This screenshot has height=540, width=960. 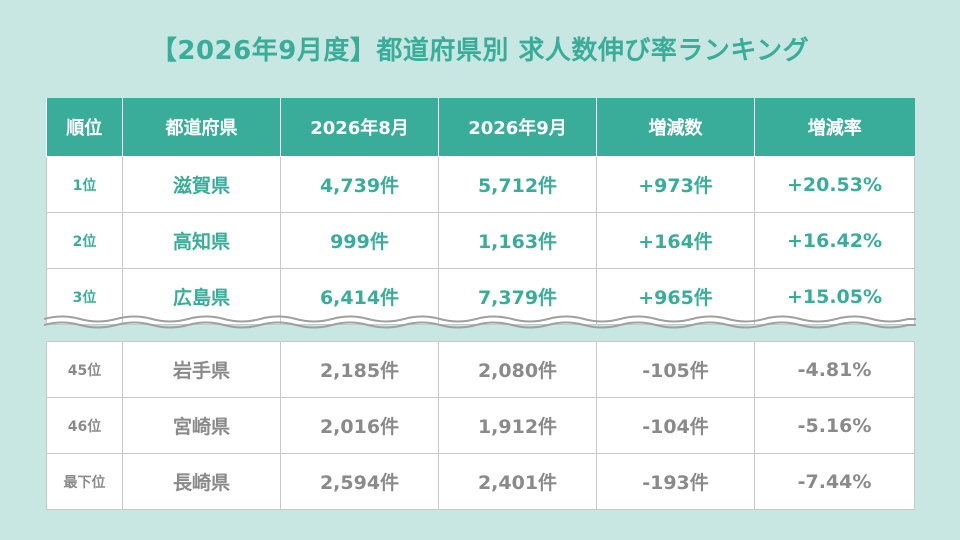 I want to click on prefecture-cell: 宮崎県, so click(x=201, y=425).